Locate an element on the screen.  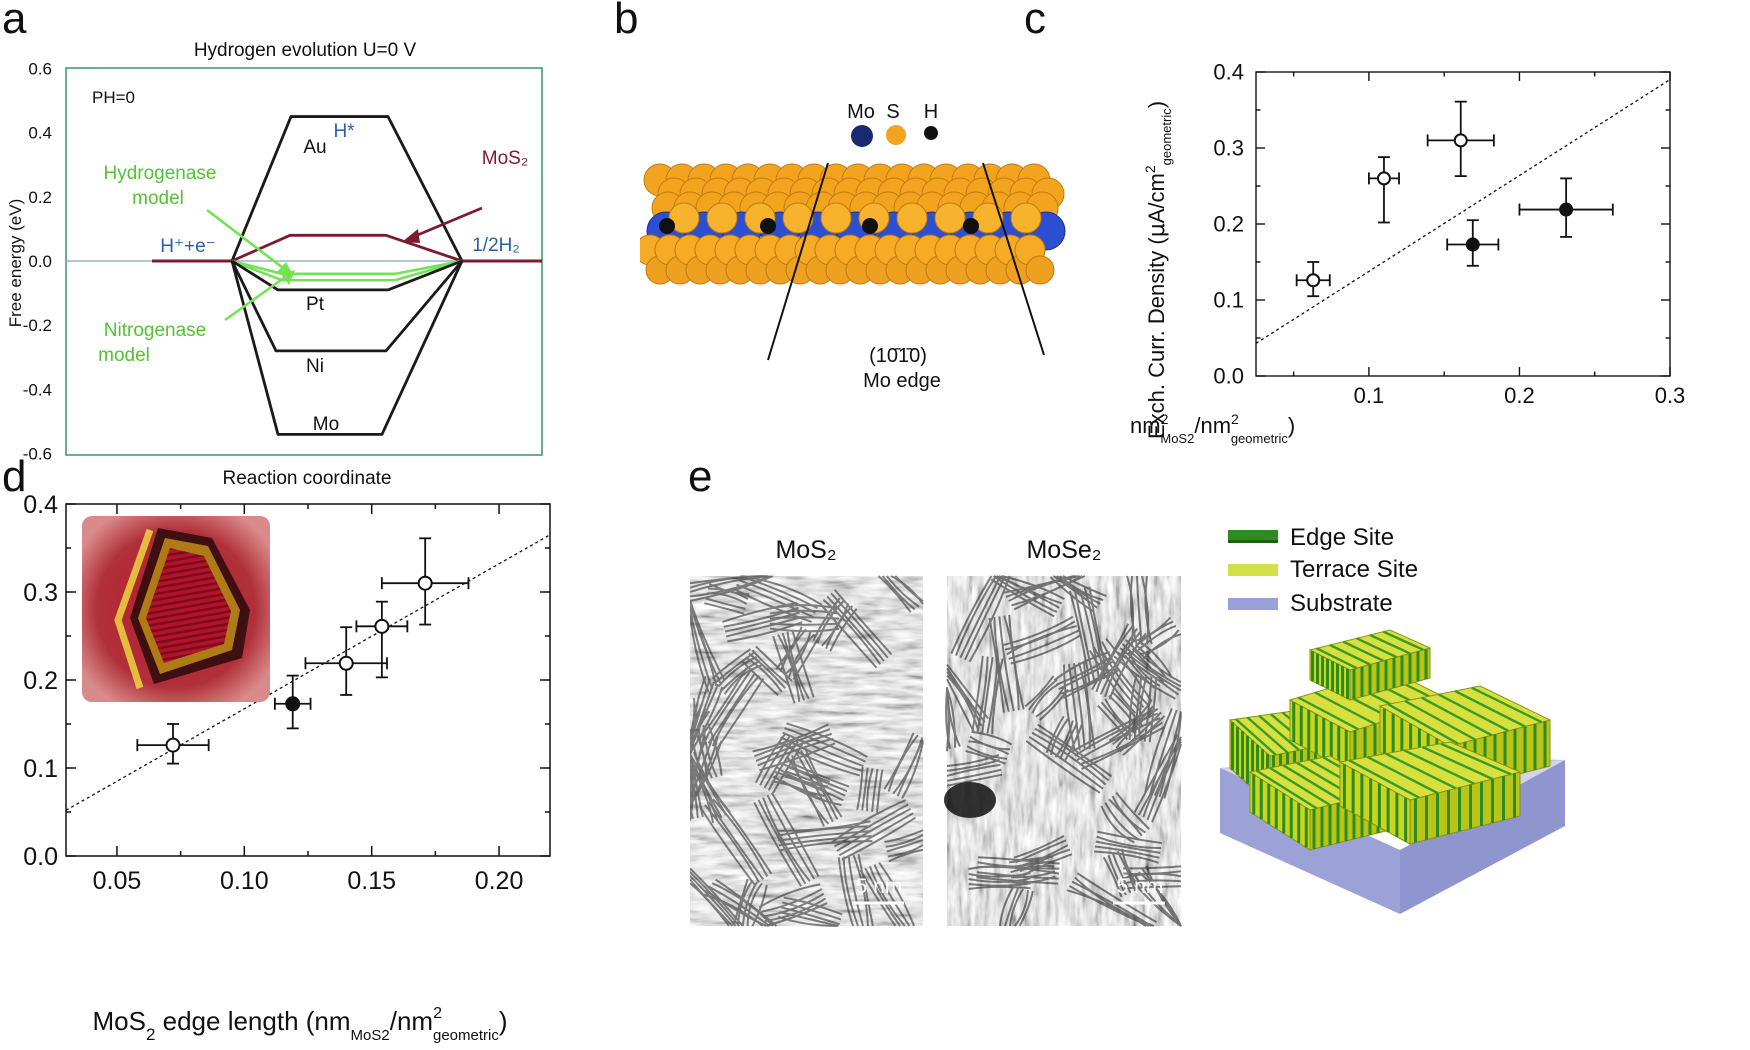
x-tick-label: 0.15 is located at coordinates (371, 881).